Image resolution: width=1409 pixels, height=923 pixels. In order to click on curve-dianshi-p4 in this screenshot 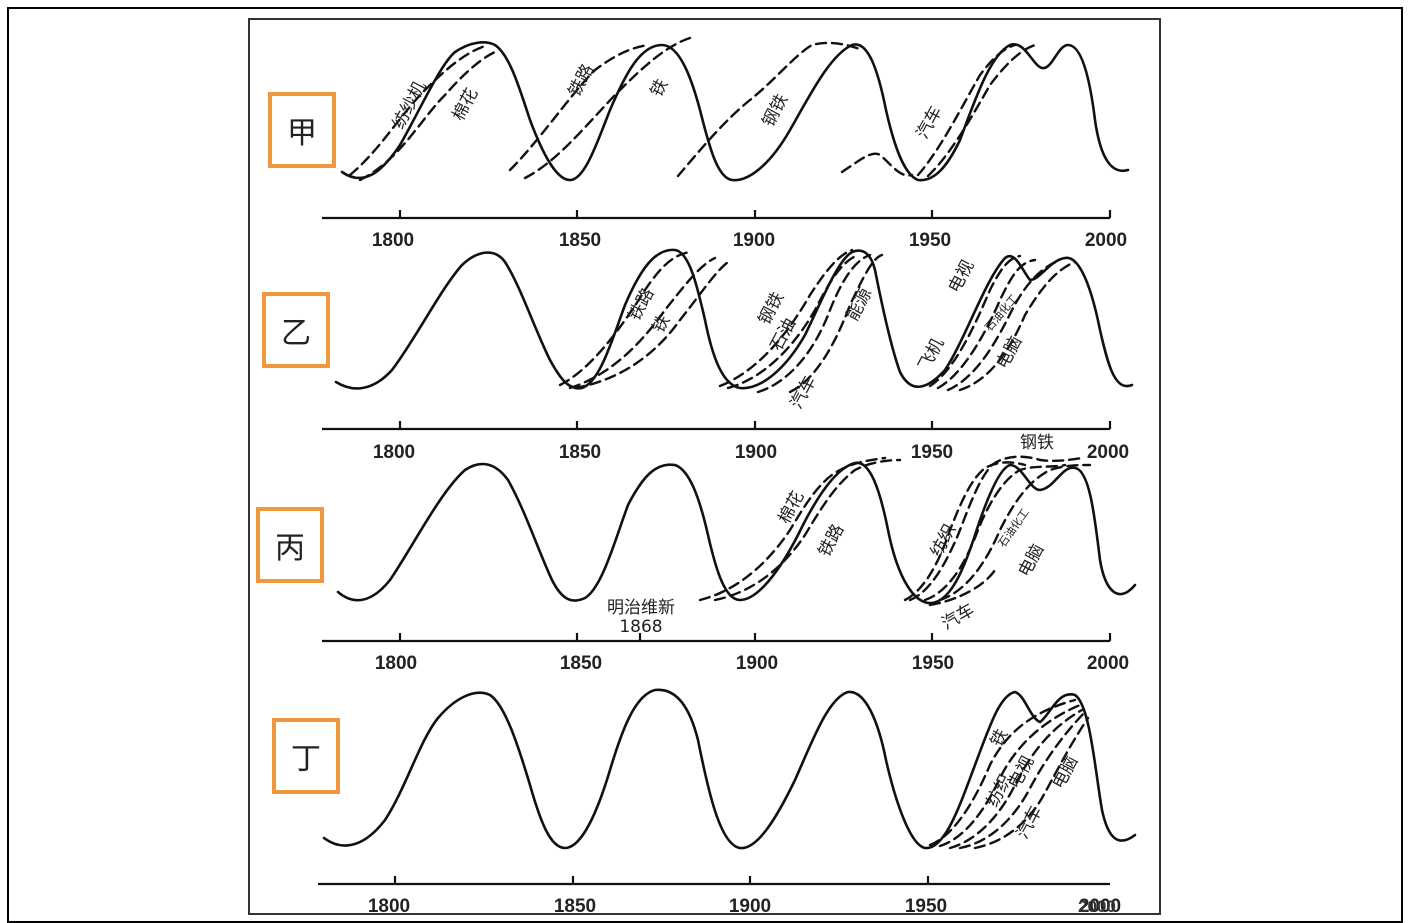, I will do `click(1010, 775)`.